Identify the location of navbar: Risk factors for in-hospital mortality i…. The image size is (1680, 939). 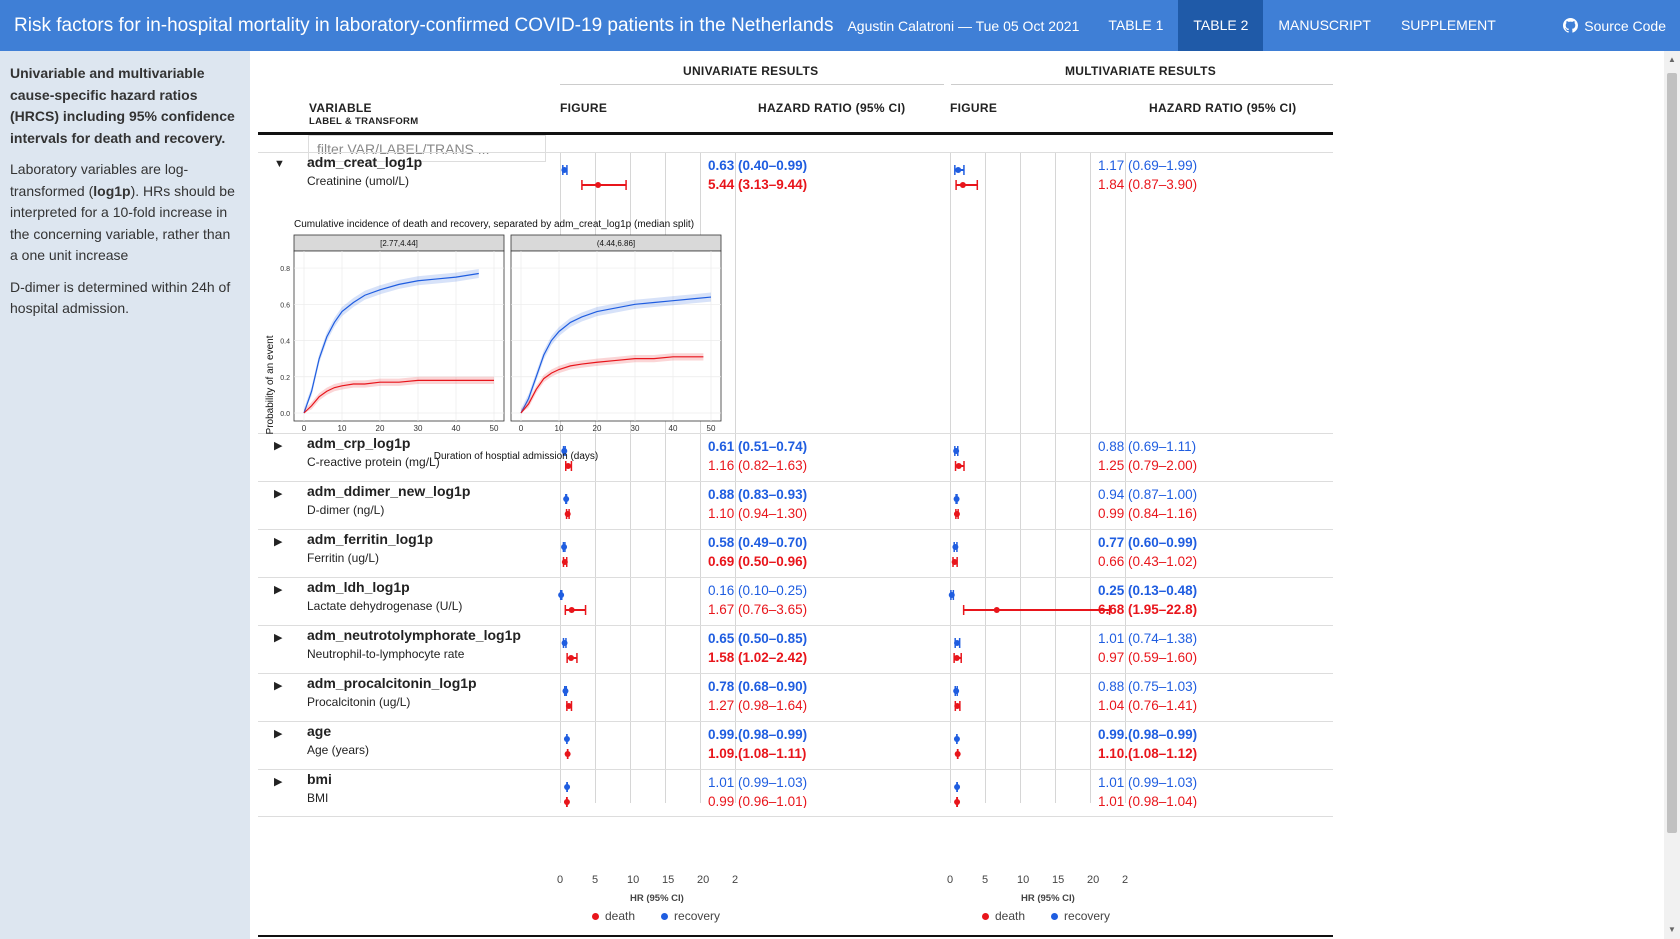
(840, 25).